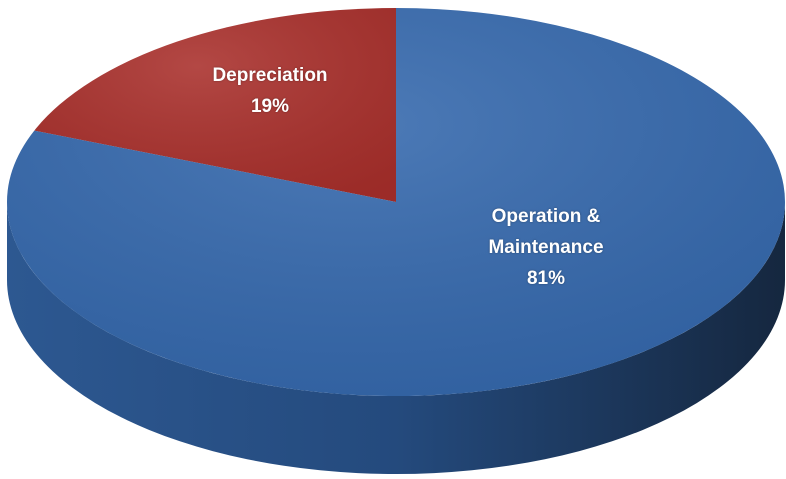  What do you see at coordinates (270, 106) in the screenshot?
I see `slice-value-label: 19%` at bounding box center [270, 106].